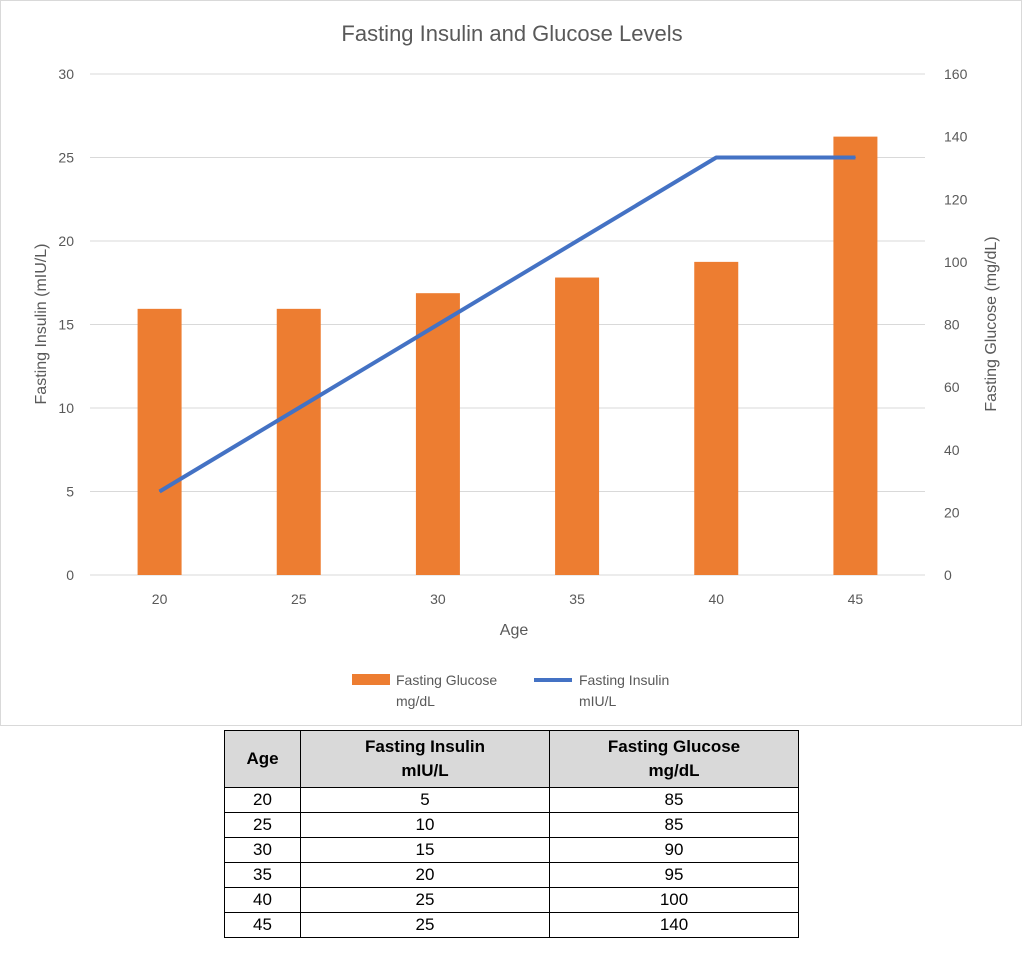  I want to click on right-tick-label: 120, so click(956, 199).